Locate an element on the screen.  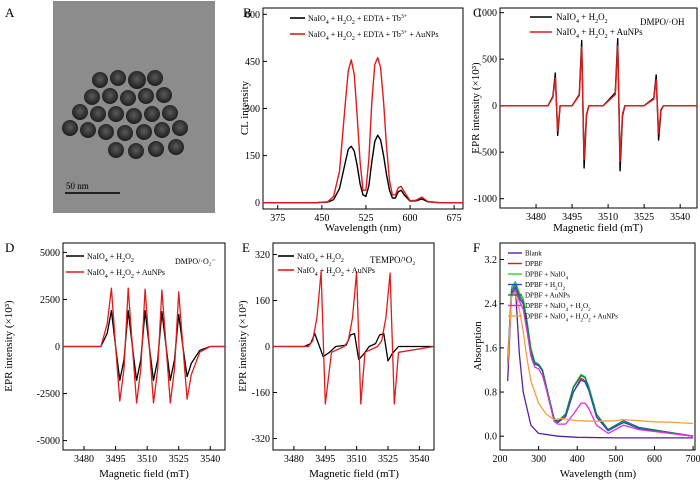
chart-b-ytick-label-3: 450 is located at coordinates (252, 62).